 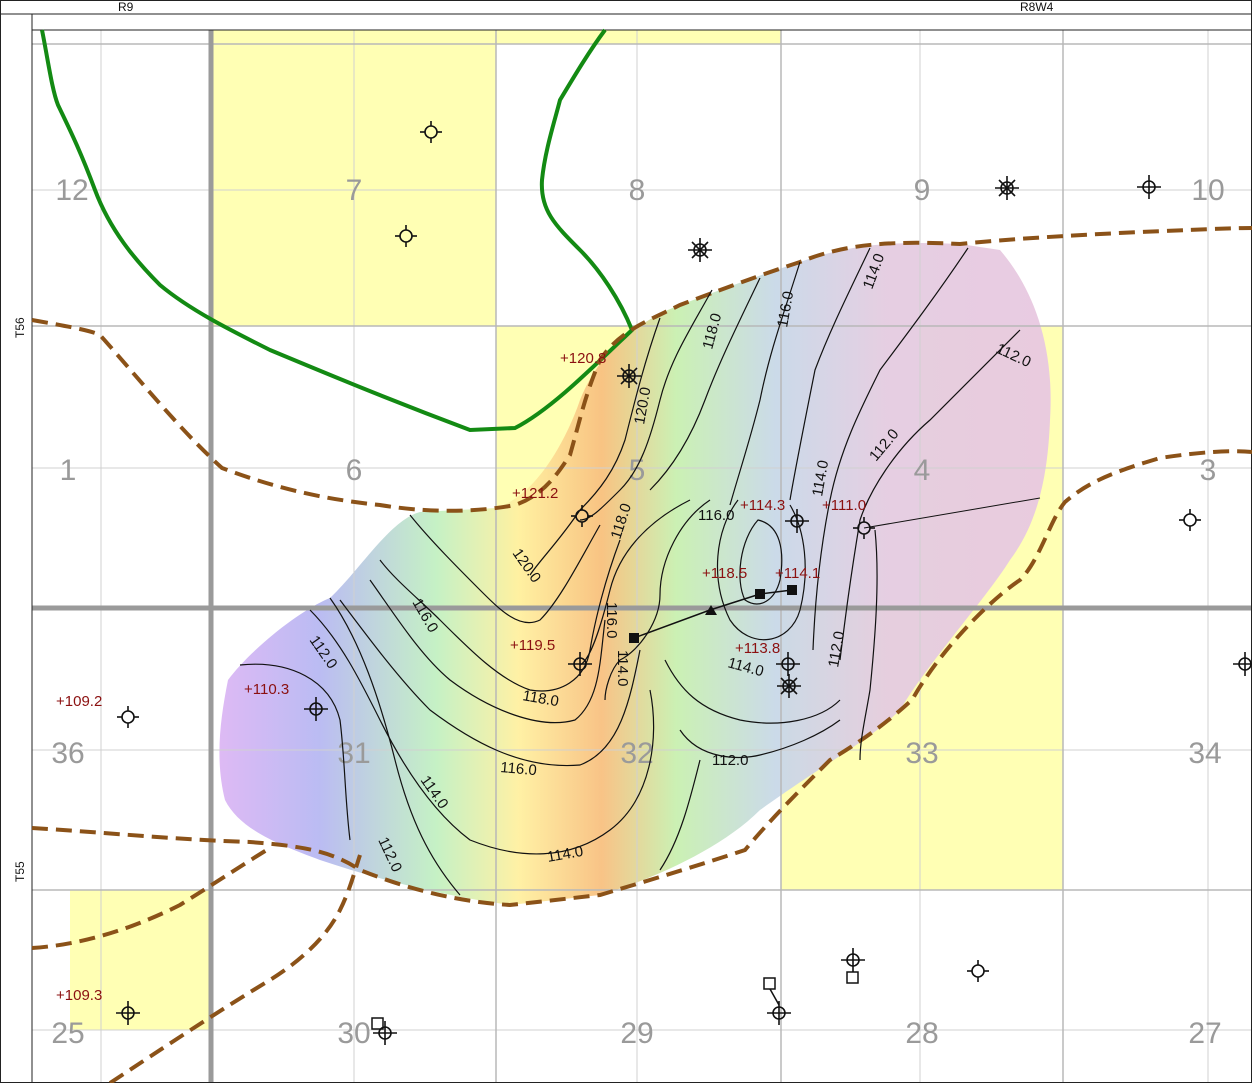 What do you see at coordinates (79, 701) in the screenshot?
I see `well-value-label: +109.2` at bounding box center [79, 701].